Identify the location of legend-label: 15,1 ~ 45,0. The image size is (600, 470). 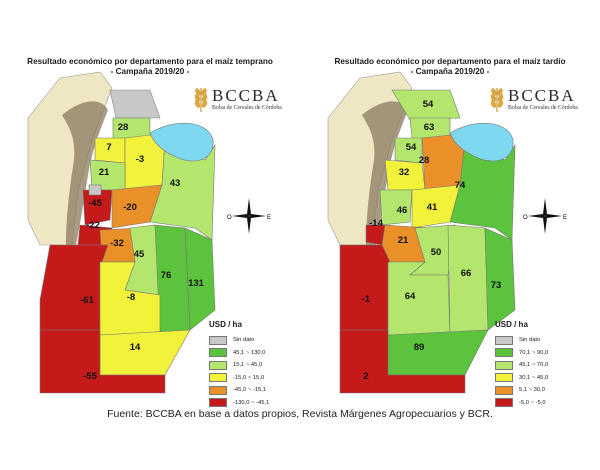
(248, 365).